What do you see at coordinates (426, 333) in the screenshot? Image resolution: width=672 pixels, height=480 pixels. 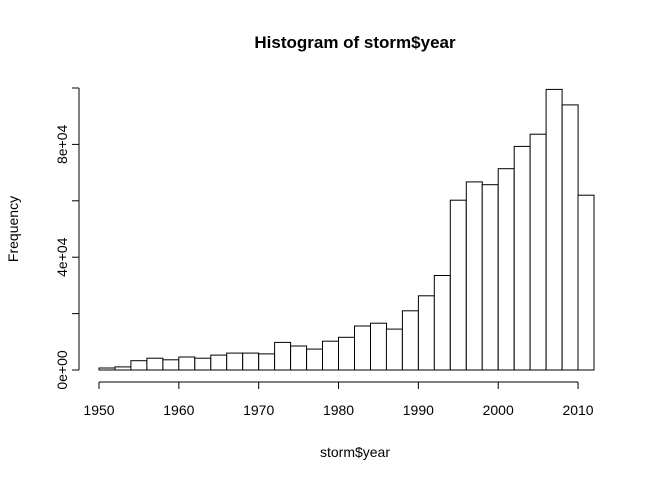 I see `histogram-bar-1990` at bounding box center [426, 333].